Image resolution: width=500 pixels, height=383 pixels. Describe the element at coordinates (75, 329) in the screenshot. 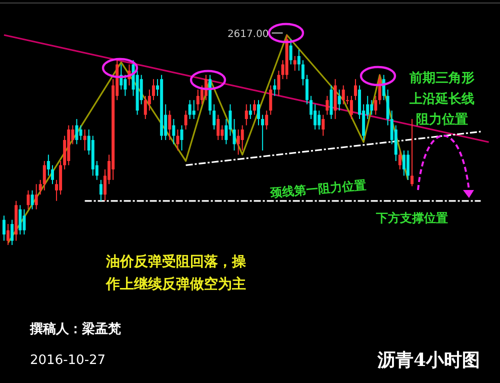

I see `text: 撰稿人：梁孟梵` at that location.